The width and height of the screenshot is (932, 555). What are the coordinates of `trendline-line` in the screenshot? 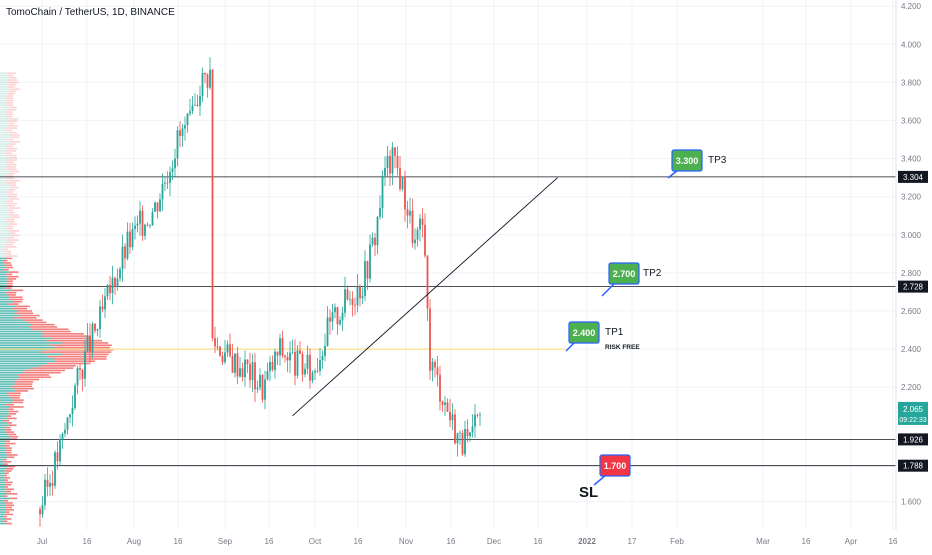 It's located at (425, 297).